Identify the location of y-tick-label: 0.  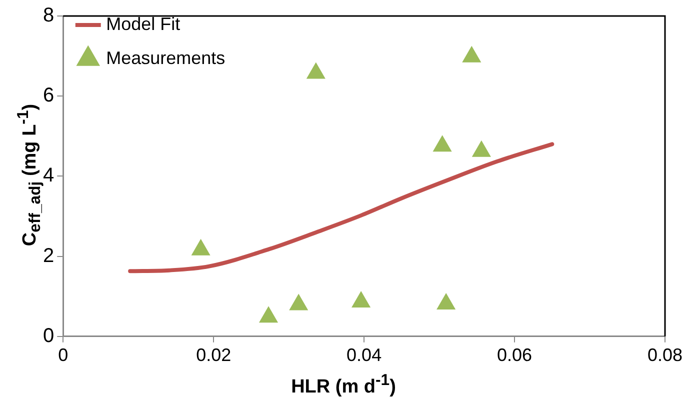
(48, 335).